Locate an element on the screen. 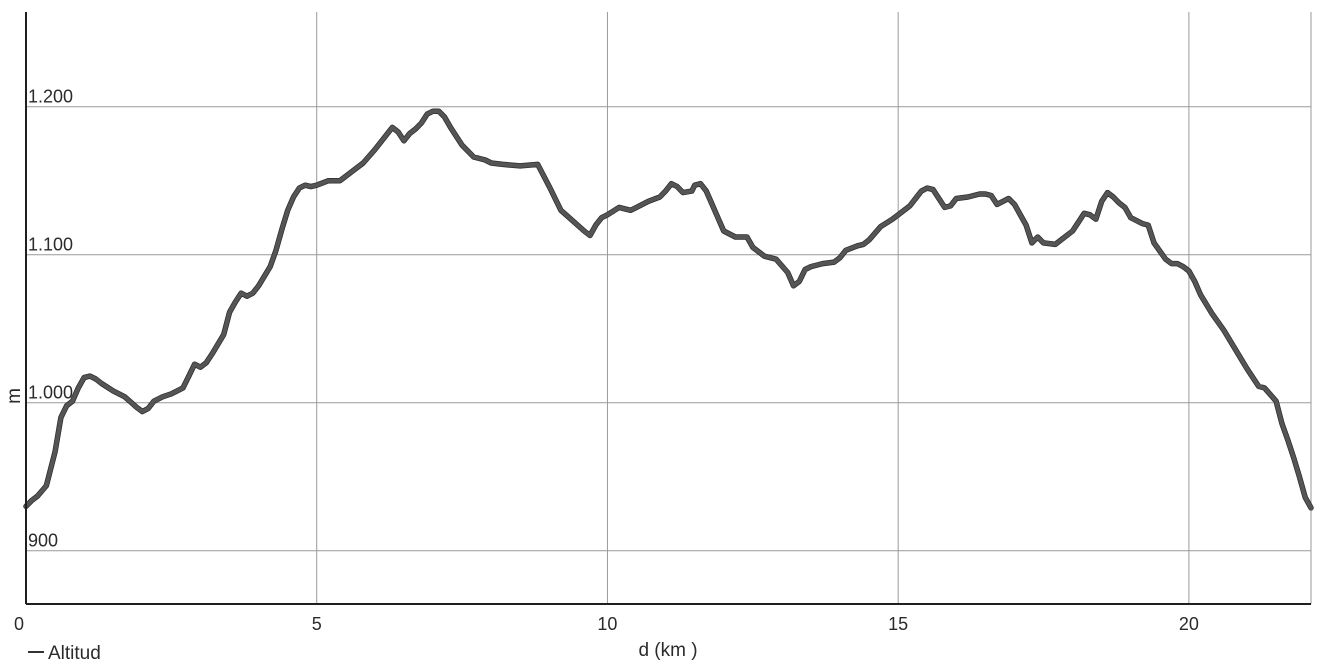 The width and height of the screenshot is (1322, 667). y-tick-label-1200: 1.200 is located at coordinates (50, 97).